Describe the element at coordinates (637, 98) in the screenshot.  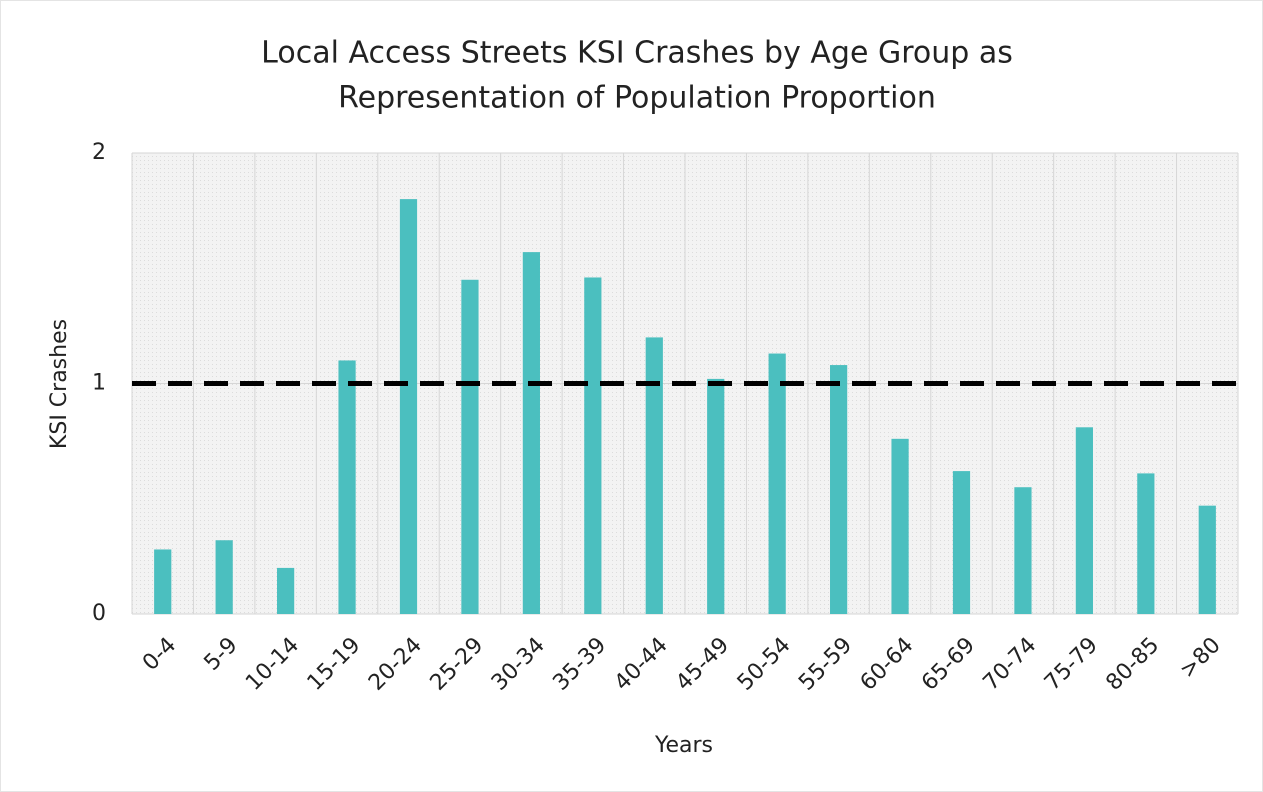
I see `chart-title: Representation of Population Proportion` at that location.